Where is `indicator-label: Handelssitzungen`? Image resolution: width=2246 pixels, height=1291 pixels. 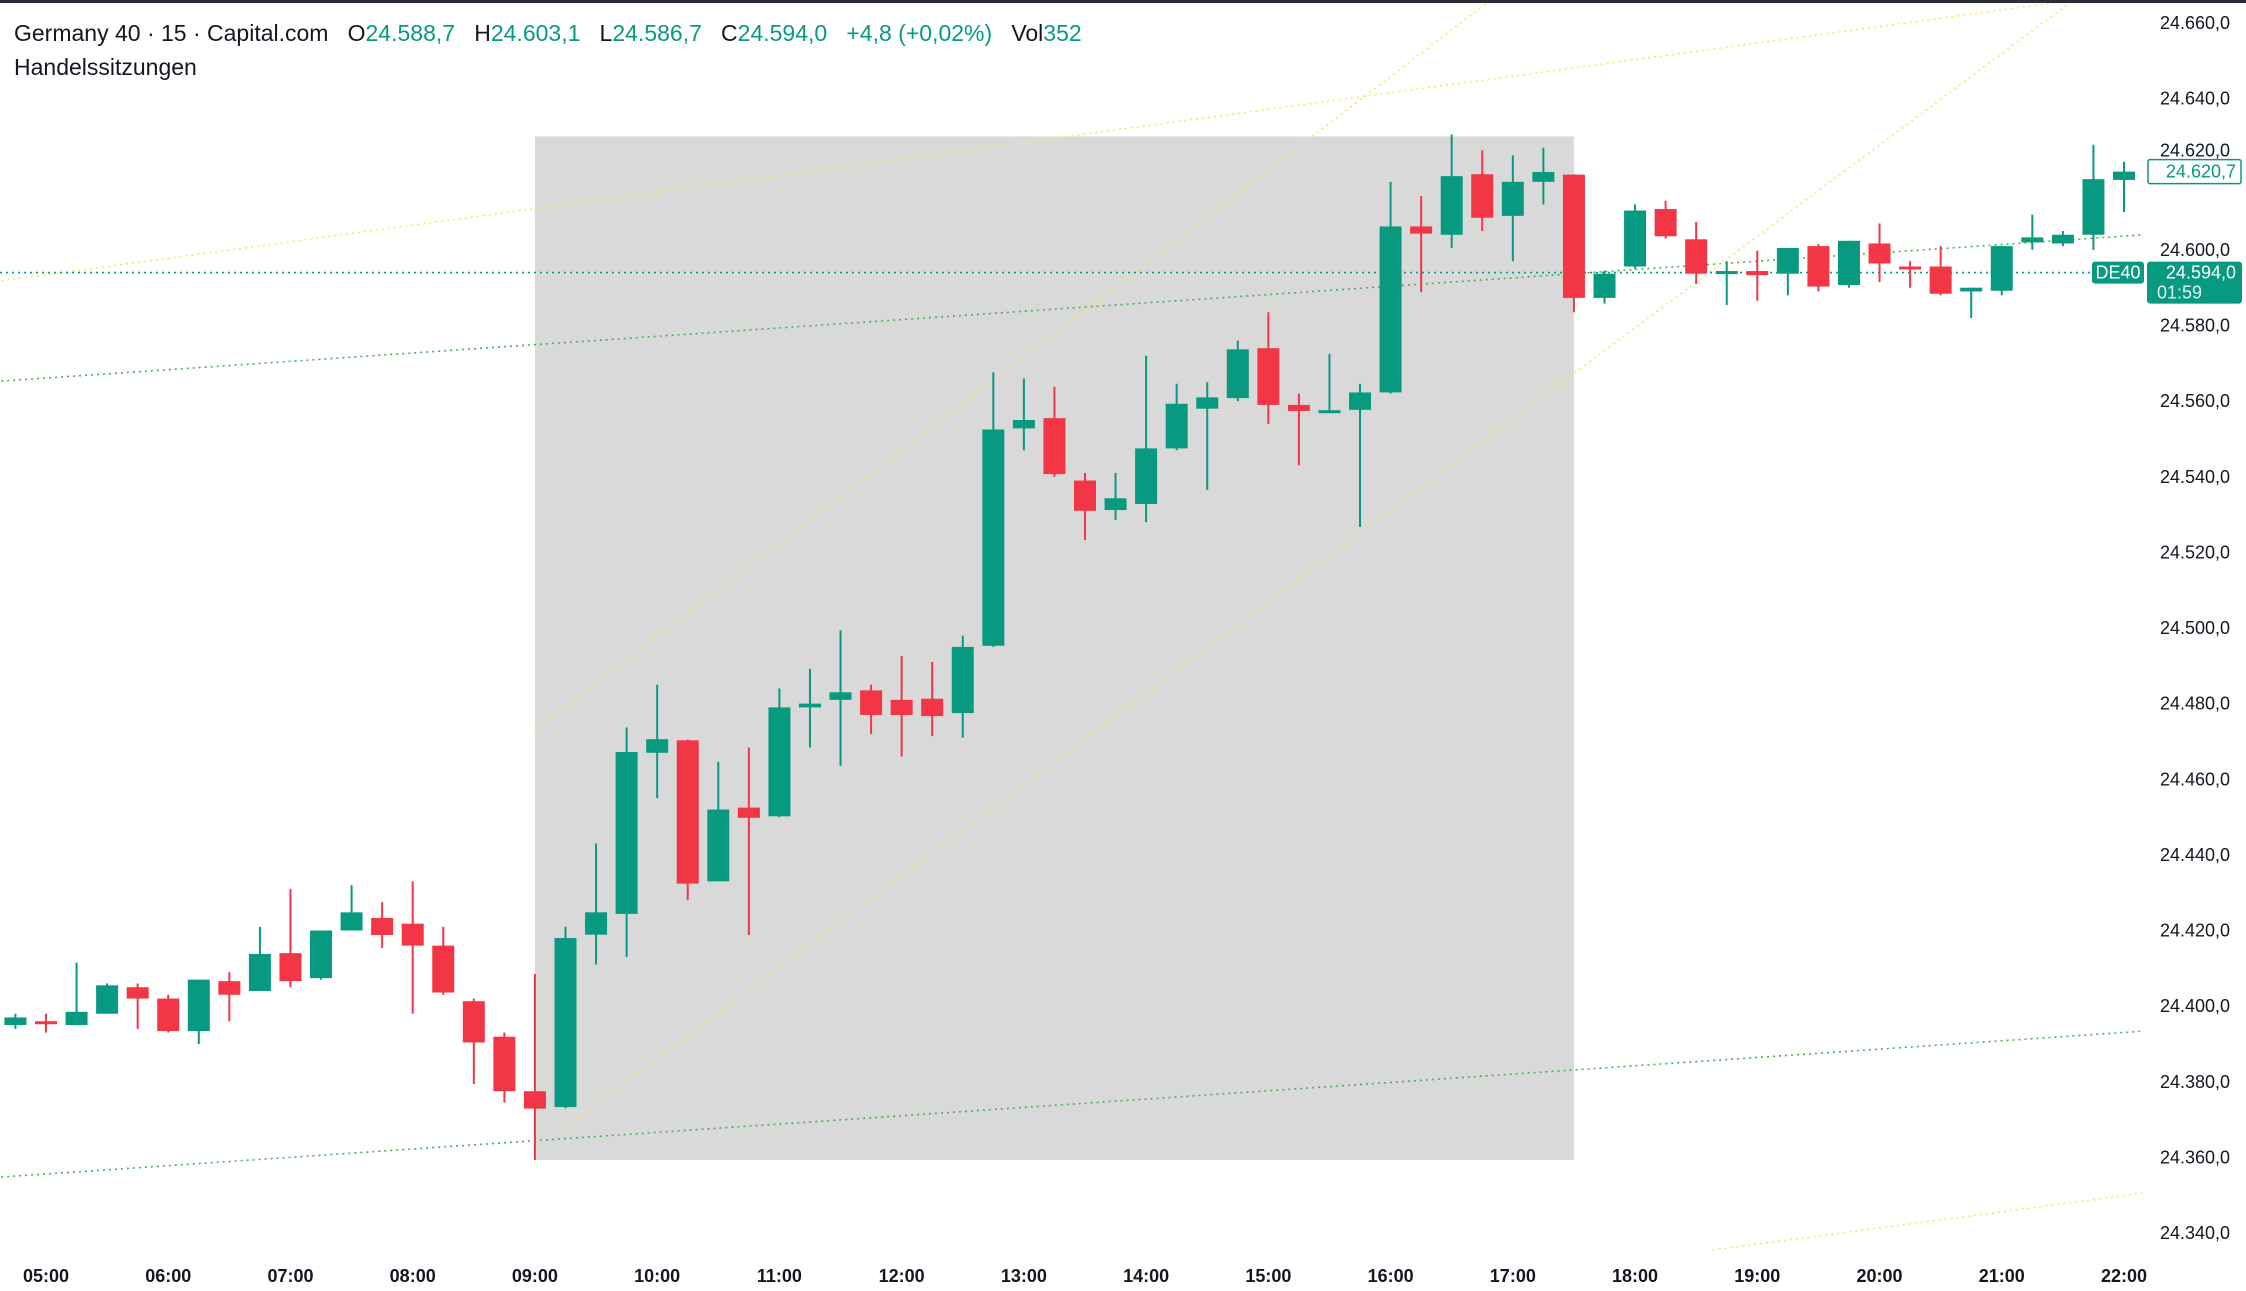
indicator-label: Handelssitzungen is located at coordinates (105, 67).